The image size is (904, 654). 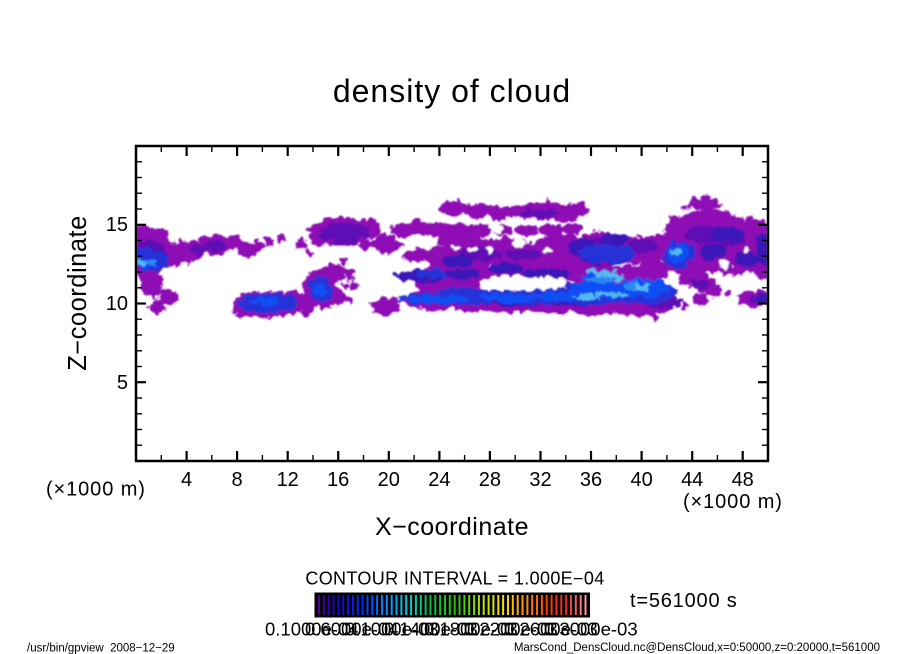 What do you see at coordinates (452, 91) in the screenshot?
I see `svg-text: density of cloud` at bounding box center [452, 91].